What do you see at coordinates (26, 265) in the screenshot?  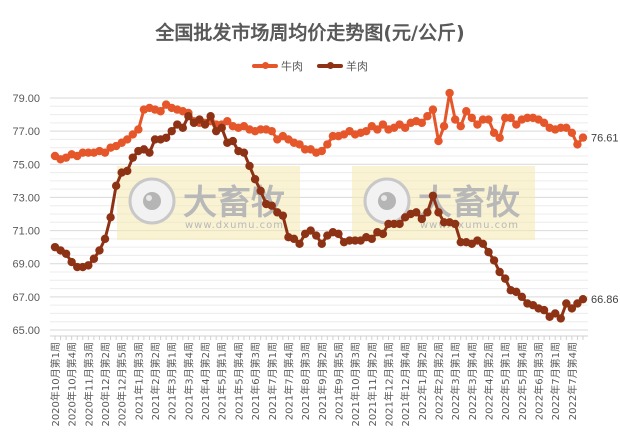 I see `y-tick-label: 69.00` at bounding box center [26, 265].